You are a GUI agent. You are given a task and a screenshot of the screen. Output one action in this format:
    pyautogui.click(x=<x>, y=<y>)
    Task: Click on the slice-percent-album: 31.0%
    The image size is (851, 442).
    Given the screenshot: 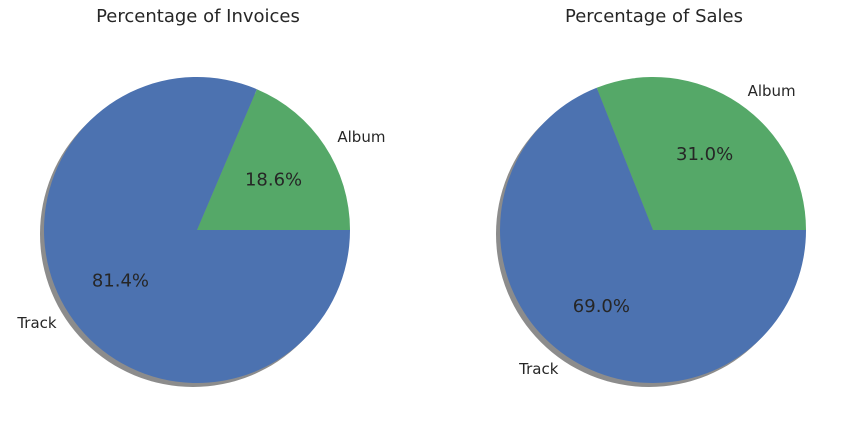 What is the action you would take?
    pyautogui.click(x=704, y=154)
    